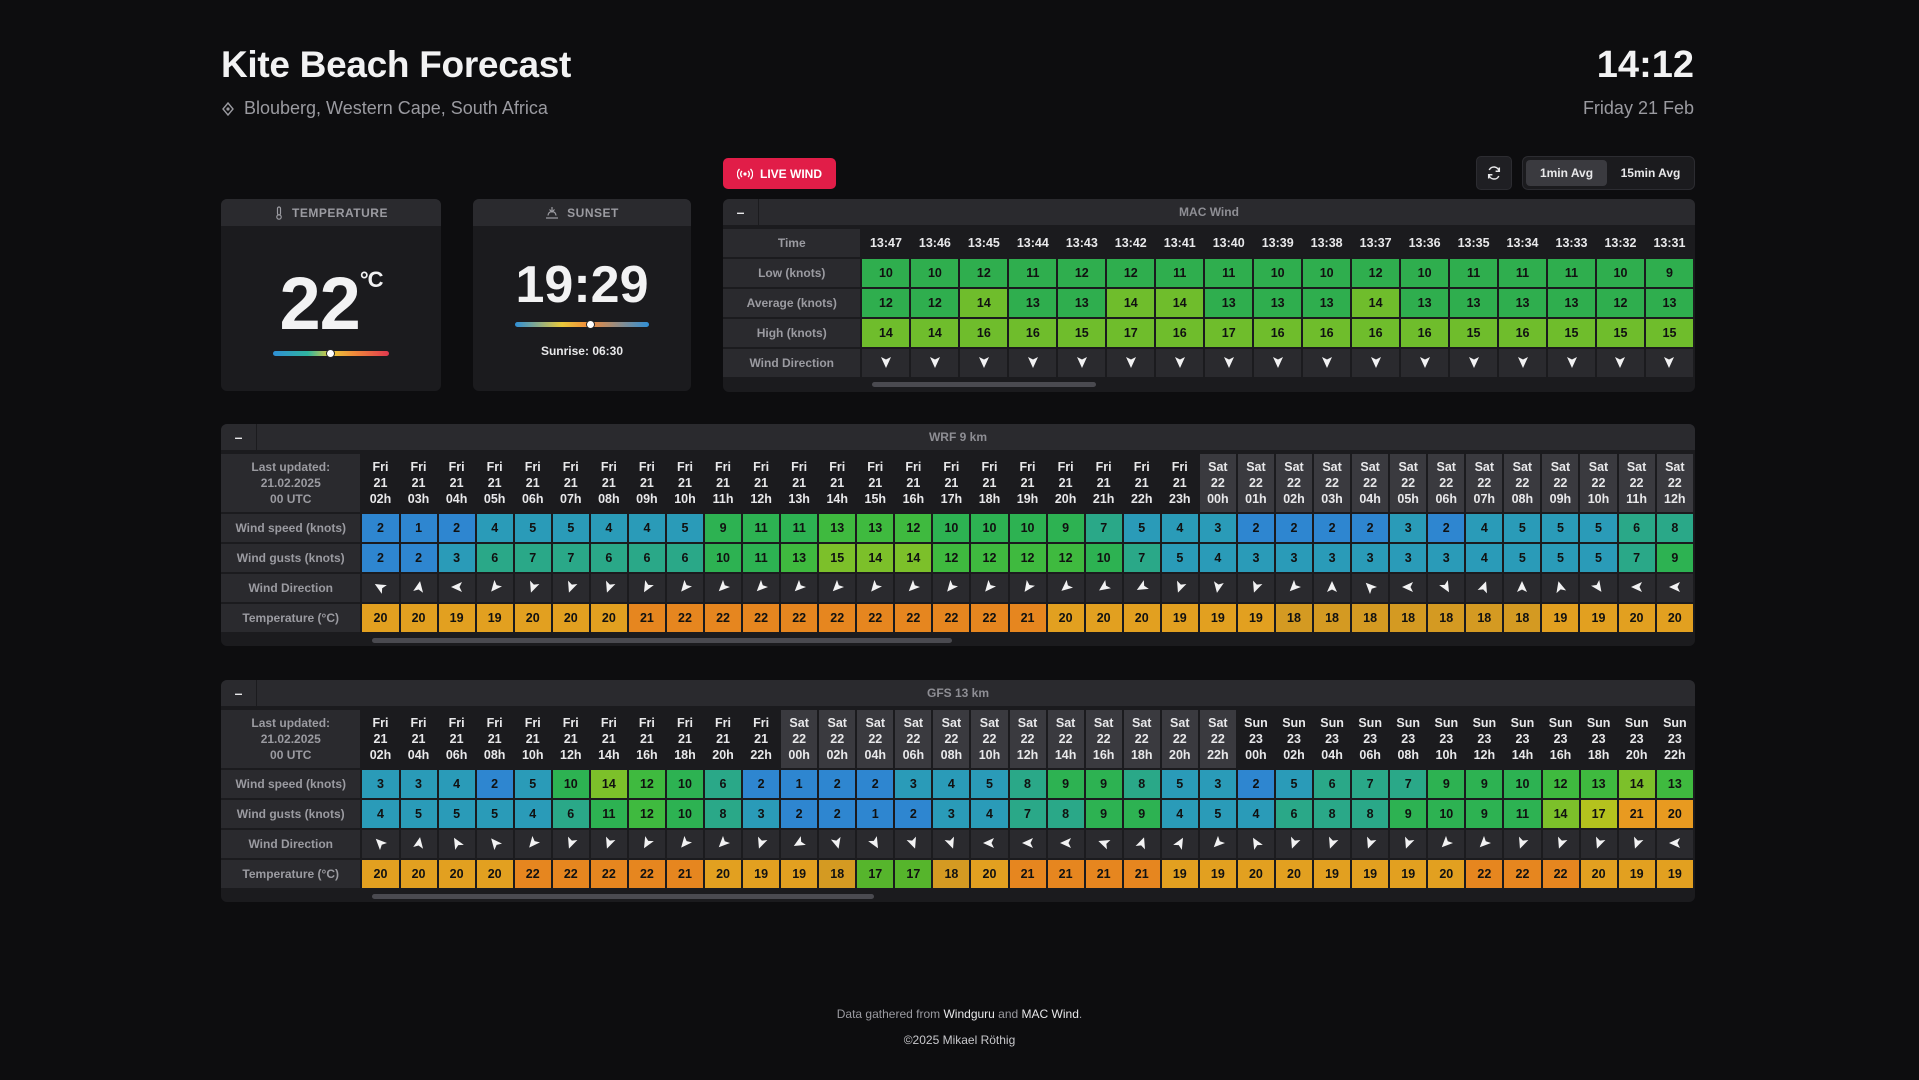  I want to click on gusts-cell: 2, so click(380, 558).